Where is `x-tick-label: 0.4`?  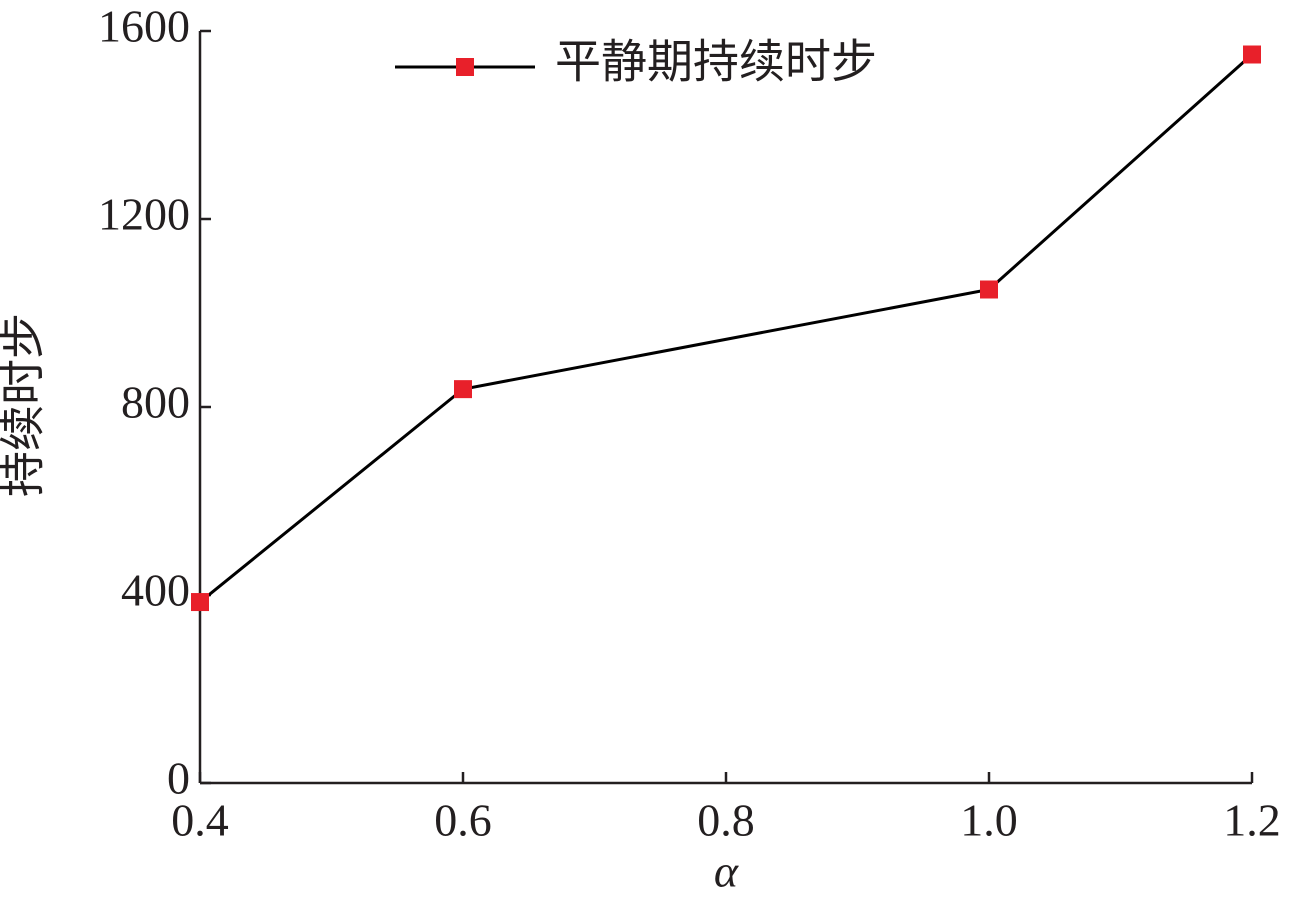 x-tick-label: 0.4 is located at coordinates (200, 820).